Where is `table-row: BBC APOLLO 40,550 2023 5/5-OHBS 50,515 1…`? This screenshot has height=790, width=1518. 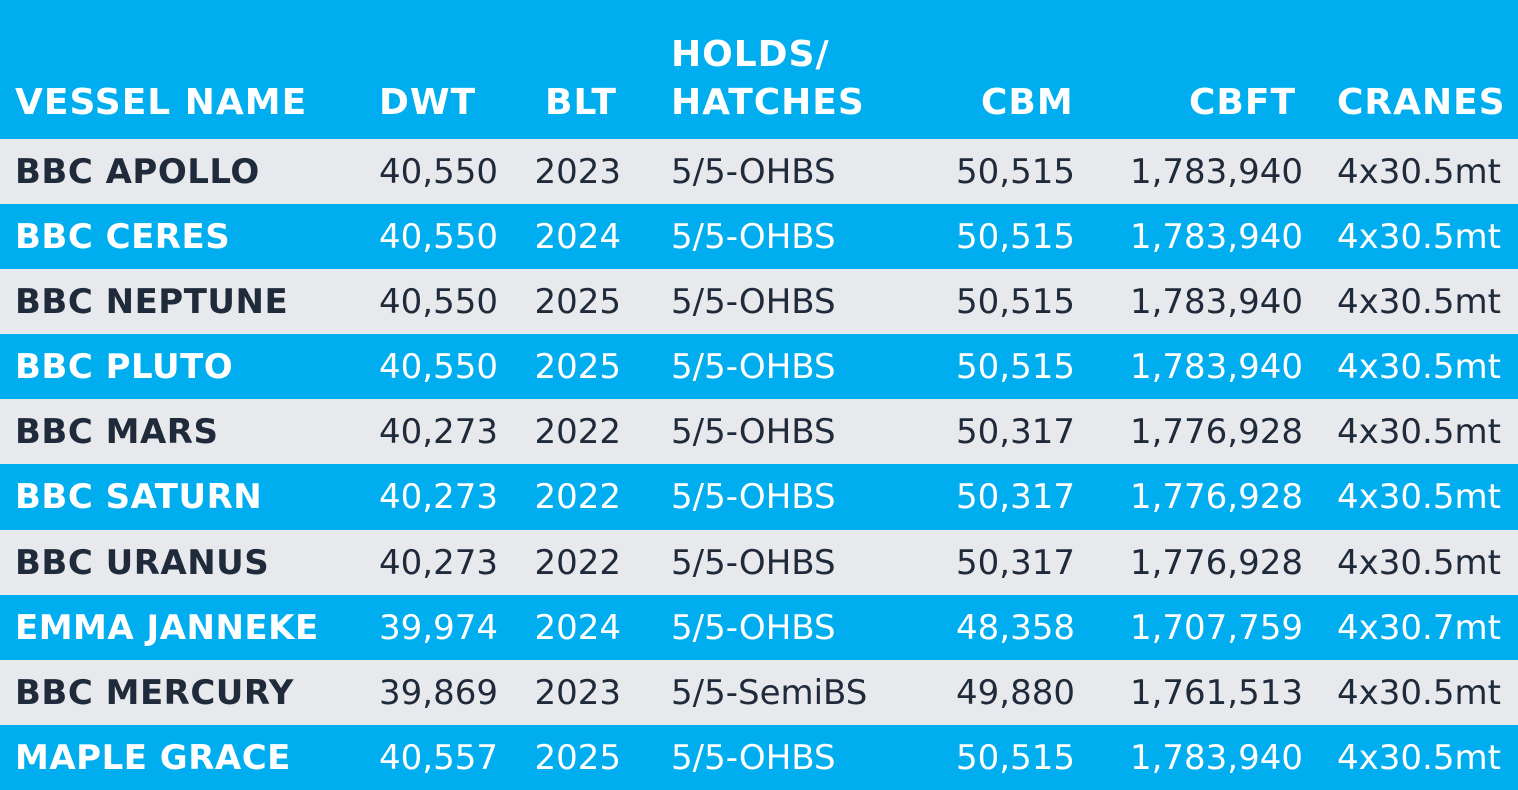
table-row: BBC APOLLO 40,550 2023 5/5-OHBS 50,515 1… is located at coordinates (759, 172).